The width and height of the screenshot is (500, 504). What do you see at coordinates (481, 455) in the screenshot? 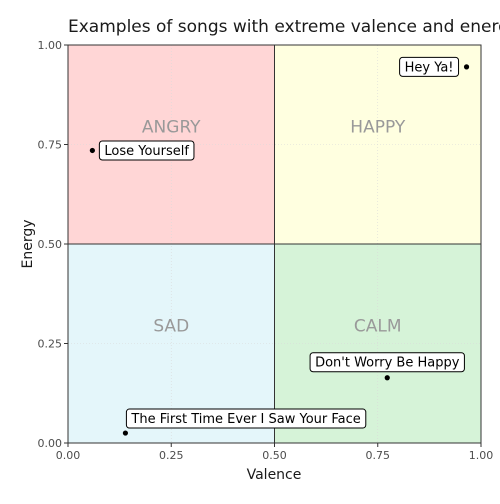
I see `x-tick-label: 1.00` at bounding box center [481, 455].